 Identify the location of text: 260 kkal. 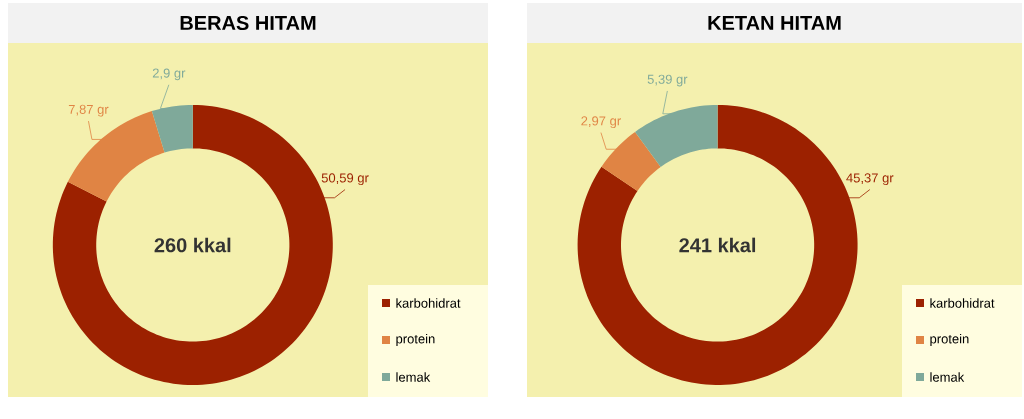
(192, 245).